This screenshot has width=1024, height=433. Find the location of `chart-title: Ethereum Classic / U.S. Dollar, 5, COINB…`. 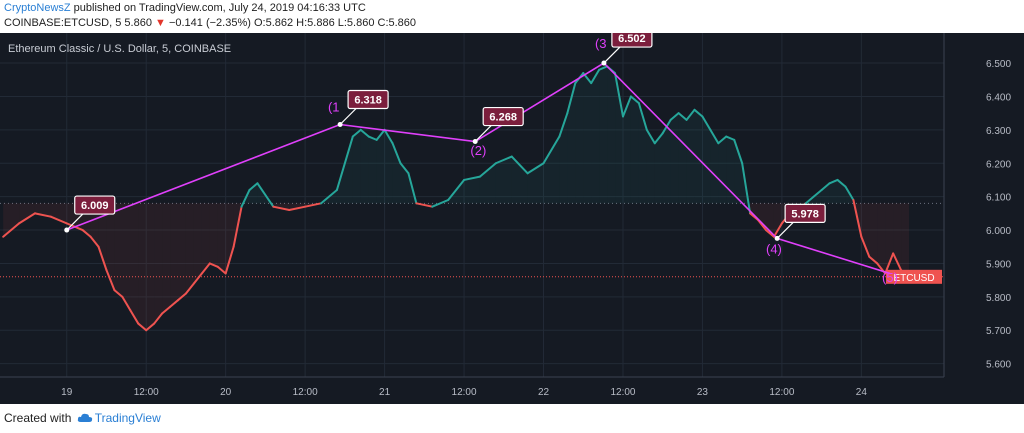

chart-title: Ethereum Classic / U.S. Dollar, 5, COINB… is located at coordinates (119, 49).